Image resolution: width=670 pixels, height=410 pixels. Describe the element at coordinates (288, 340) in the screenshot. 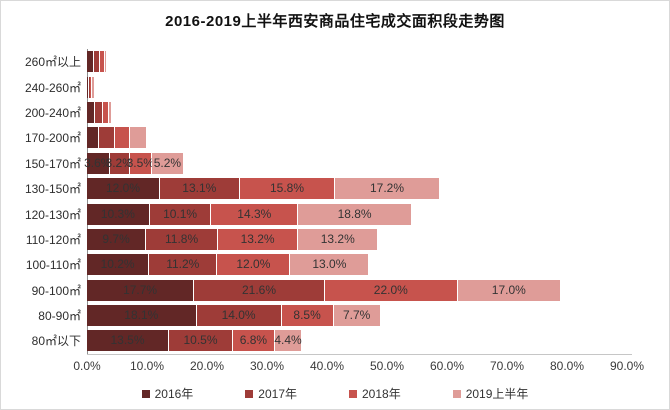

I see `bar-value-label: 4.4%` at that location.